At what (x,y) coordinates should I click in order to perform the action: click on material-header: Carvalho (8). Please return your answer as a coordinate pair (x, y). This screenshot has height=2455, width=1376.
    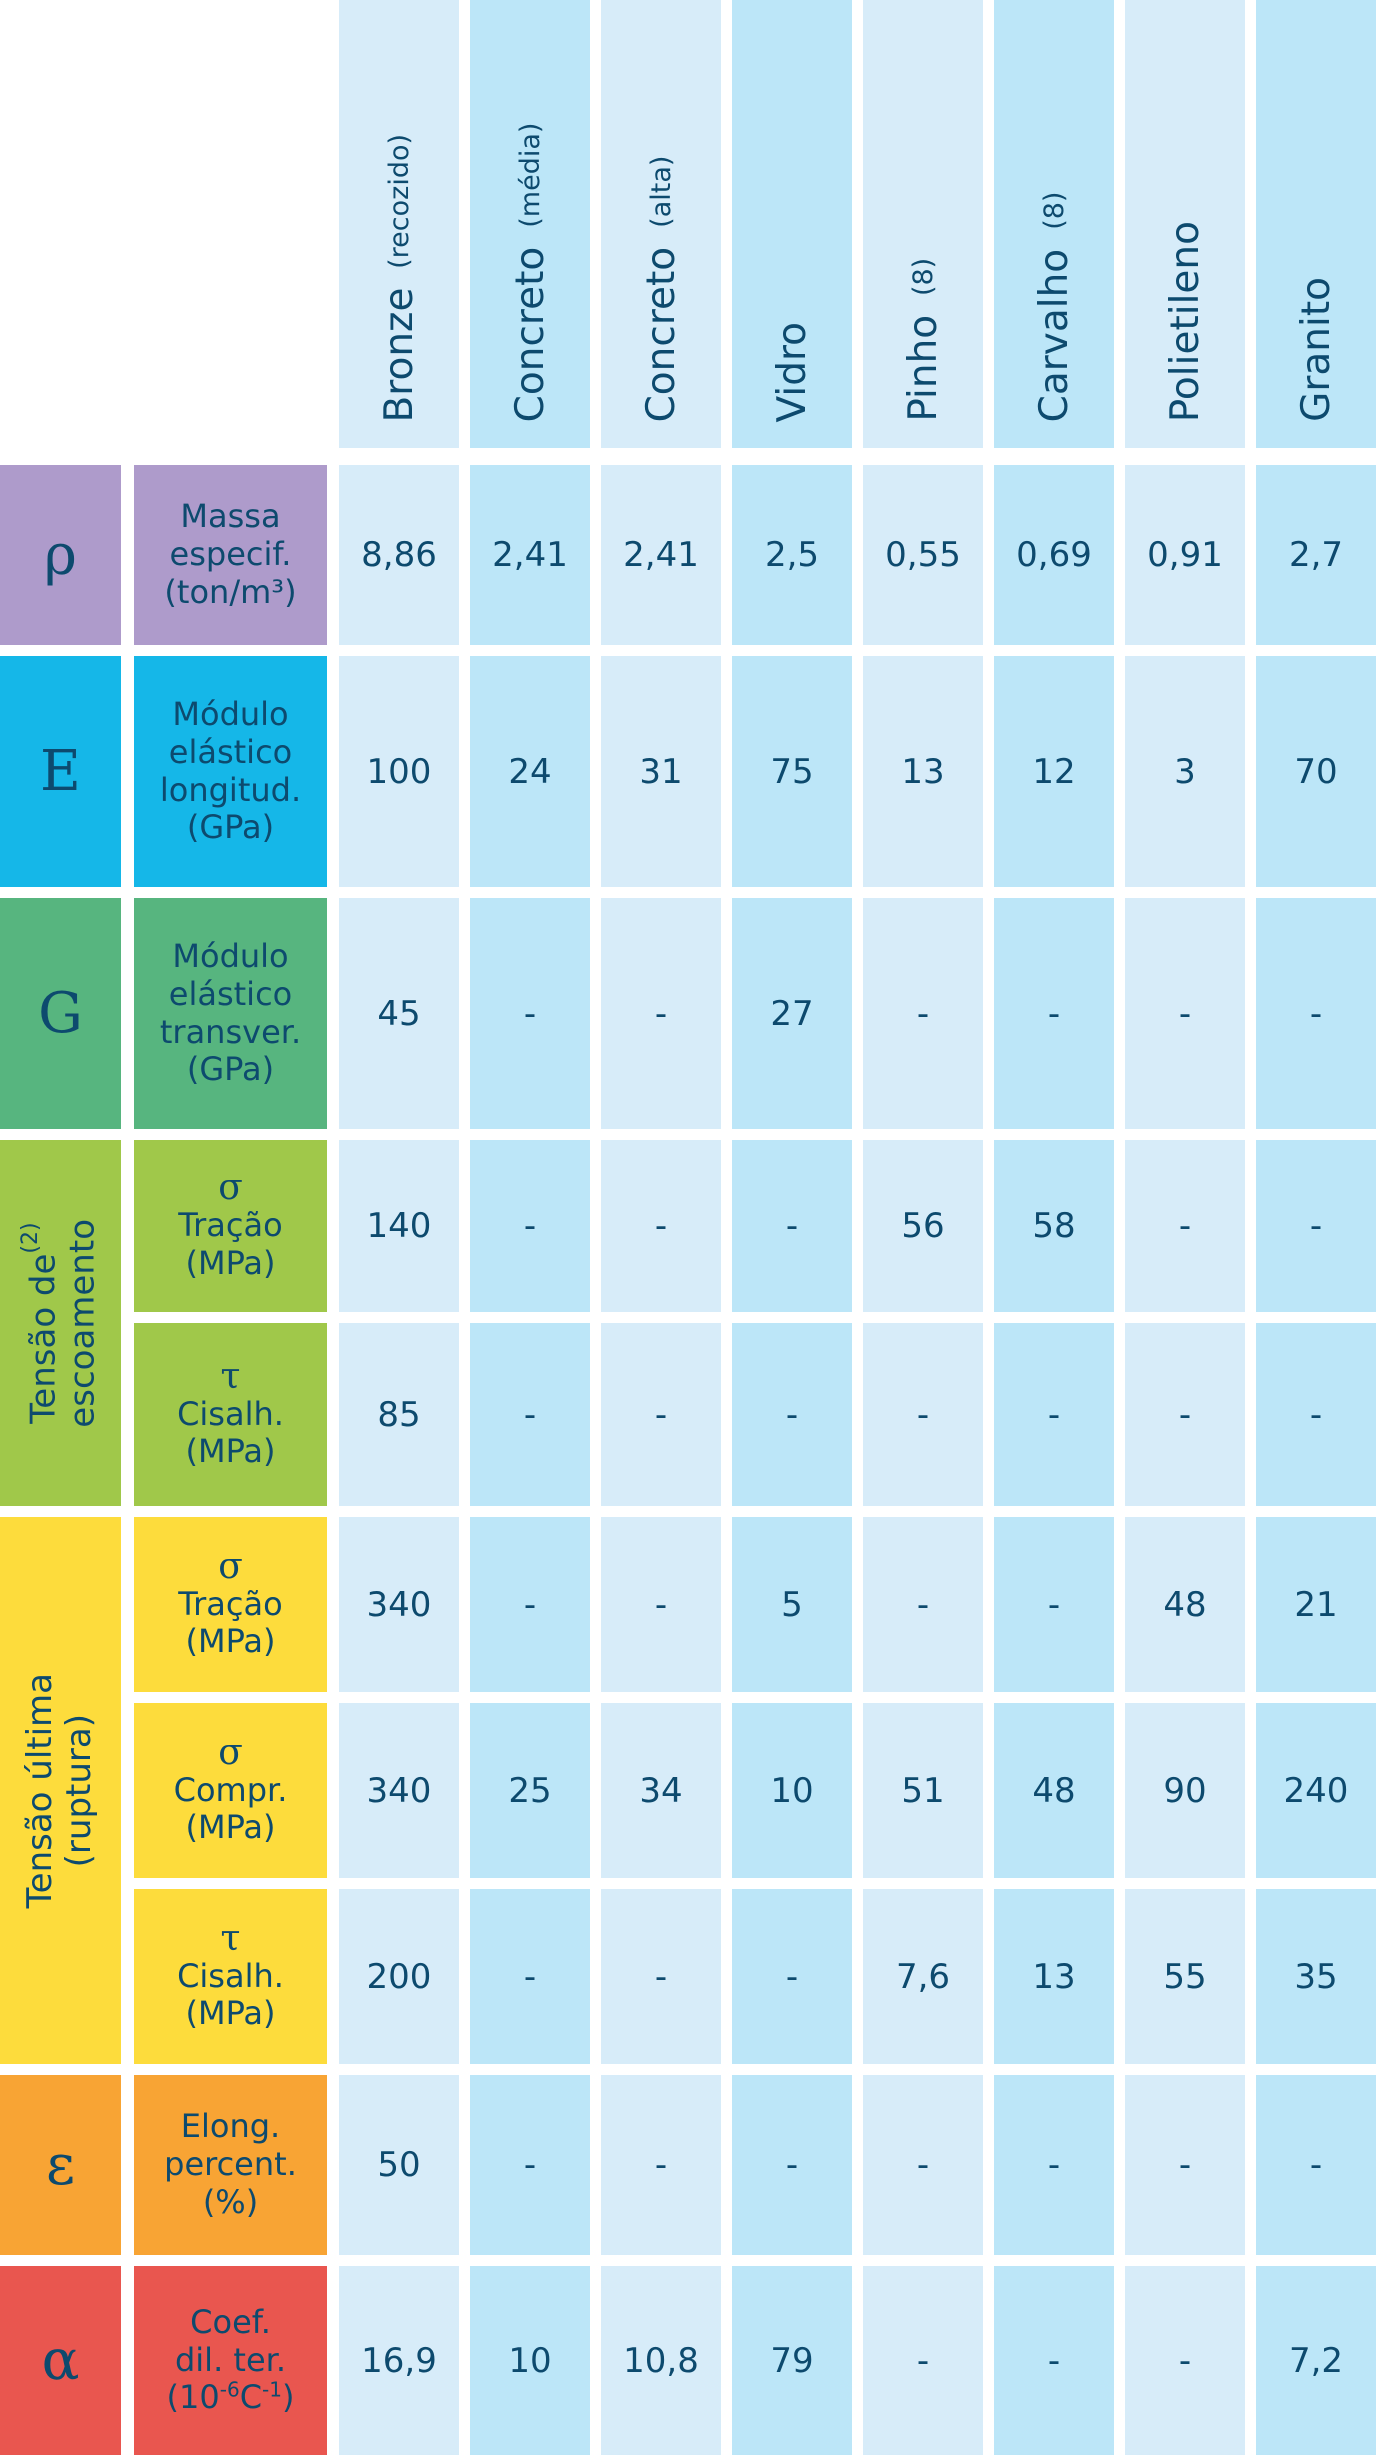
    Looking at the image, I should click on (1054, 224).